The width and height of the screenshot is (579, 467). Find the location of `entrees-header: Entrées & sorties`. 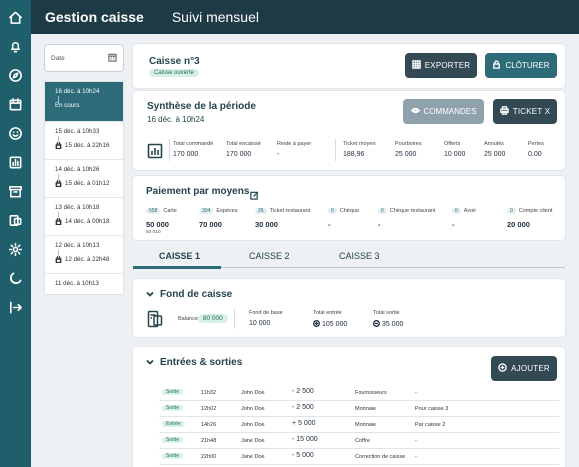

entrees-header: Entrées & sorties is located at coordinates (194, 362).